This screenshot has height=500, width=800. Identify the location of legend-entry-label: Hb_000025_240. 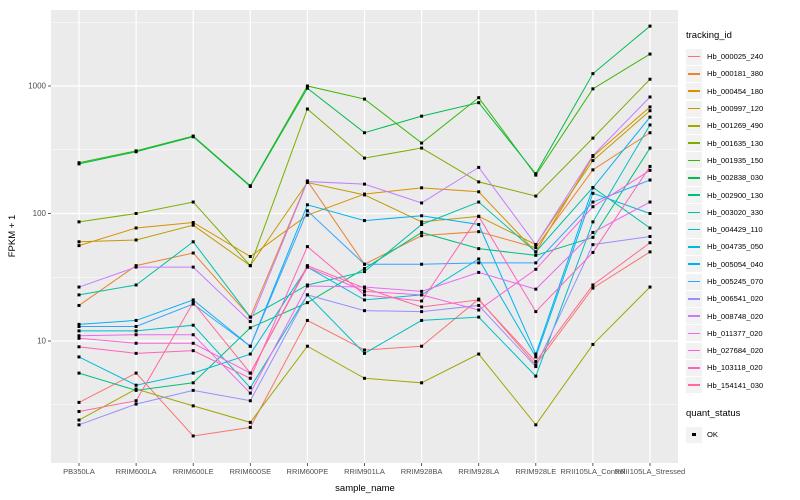
(735, 57).